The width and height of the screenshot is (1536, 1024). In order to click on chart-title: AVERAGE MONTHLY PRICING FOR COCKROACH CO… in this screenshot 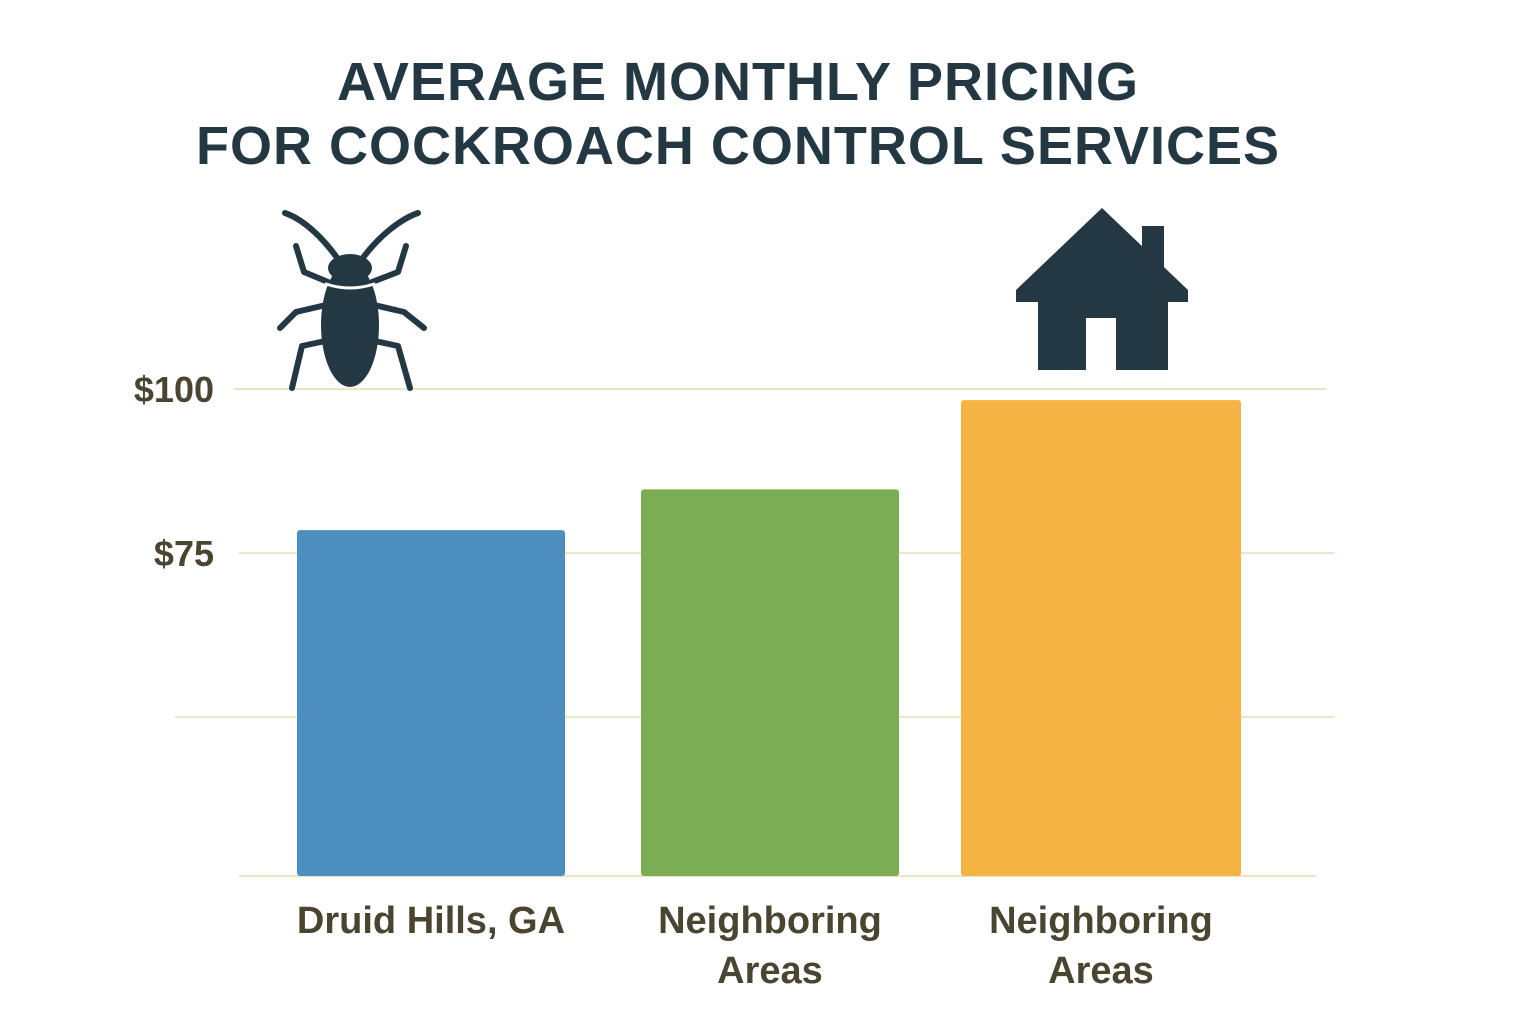, I will do `click(738, 114)`.